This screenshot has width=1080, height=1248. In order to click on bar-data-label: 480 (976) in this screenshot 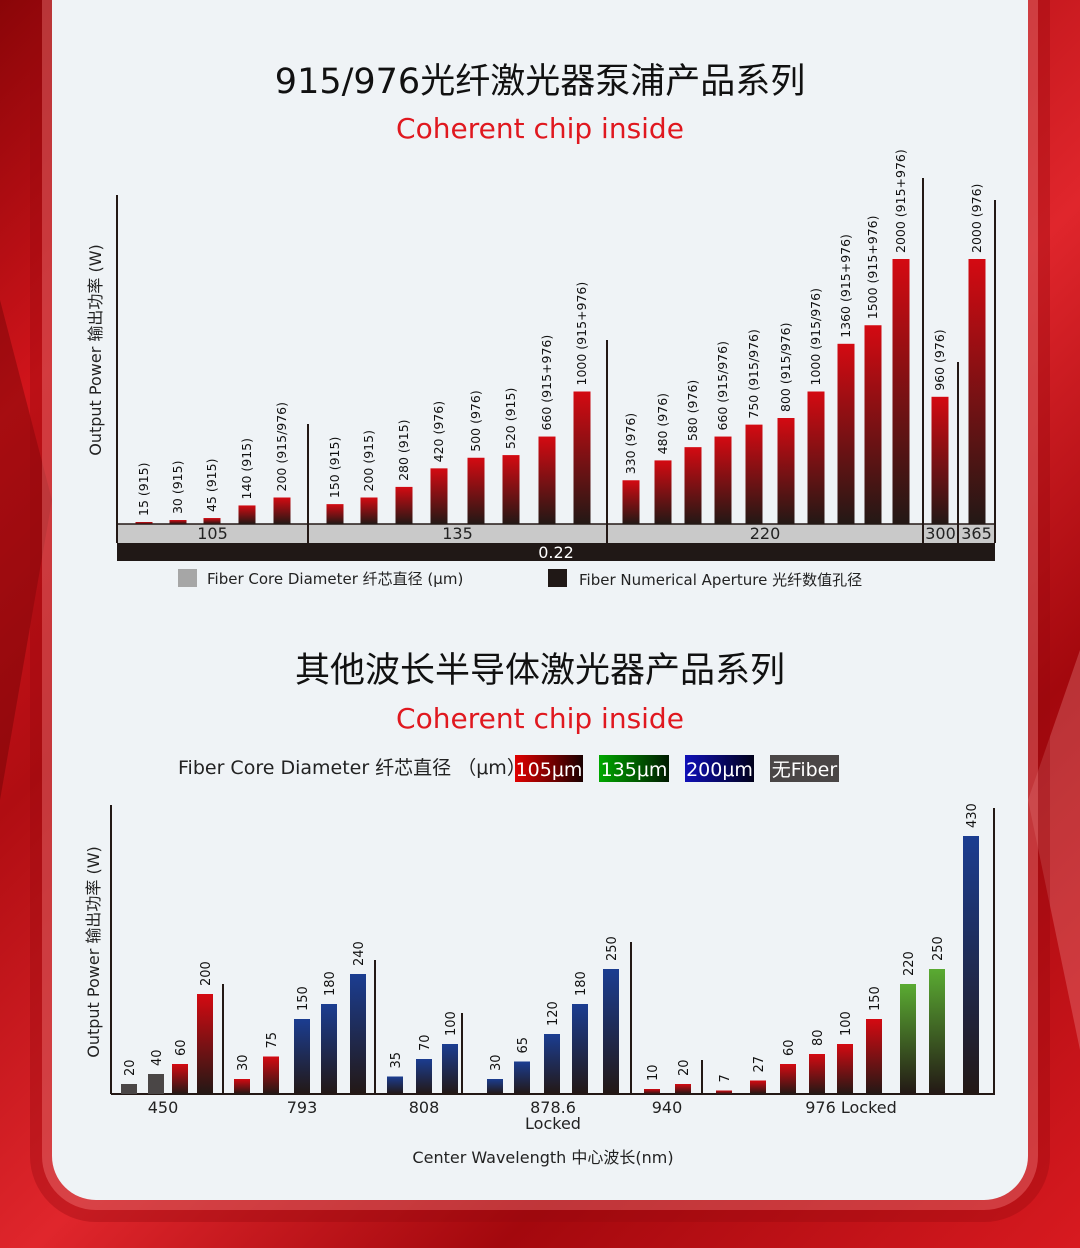, I will do `click(662, 423)`.